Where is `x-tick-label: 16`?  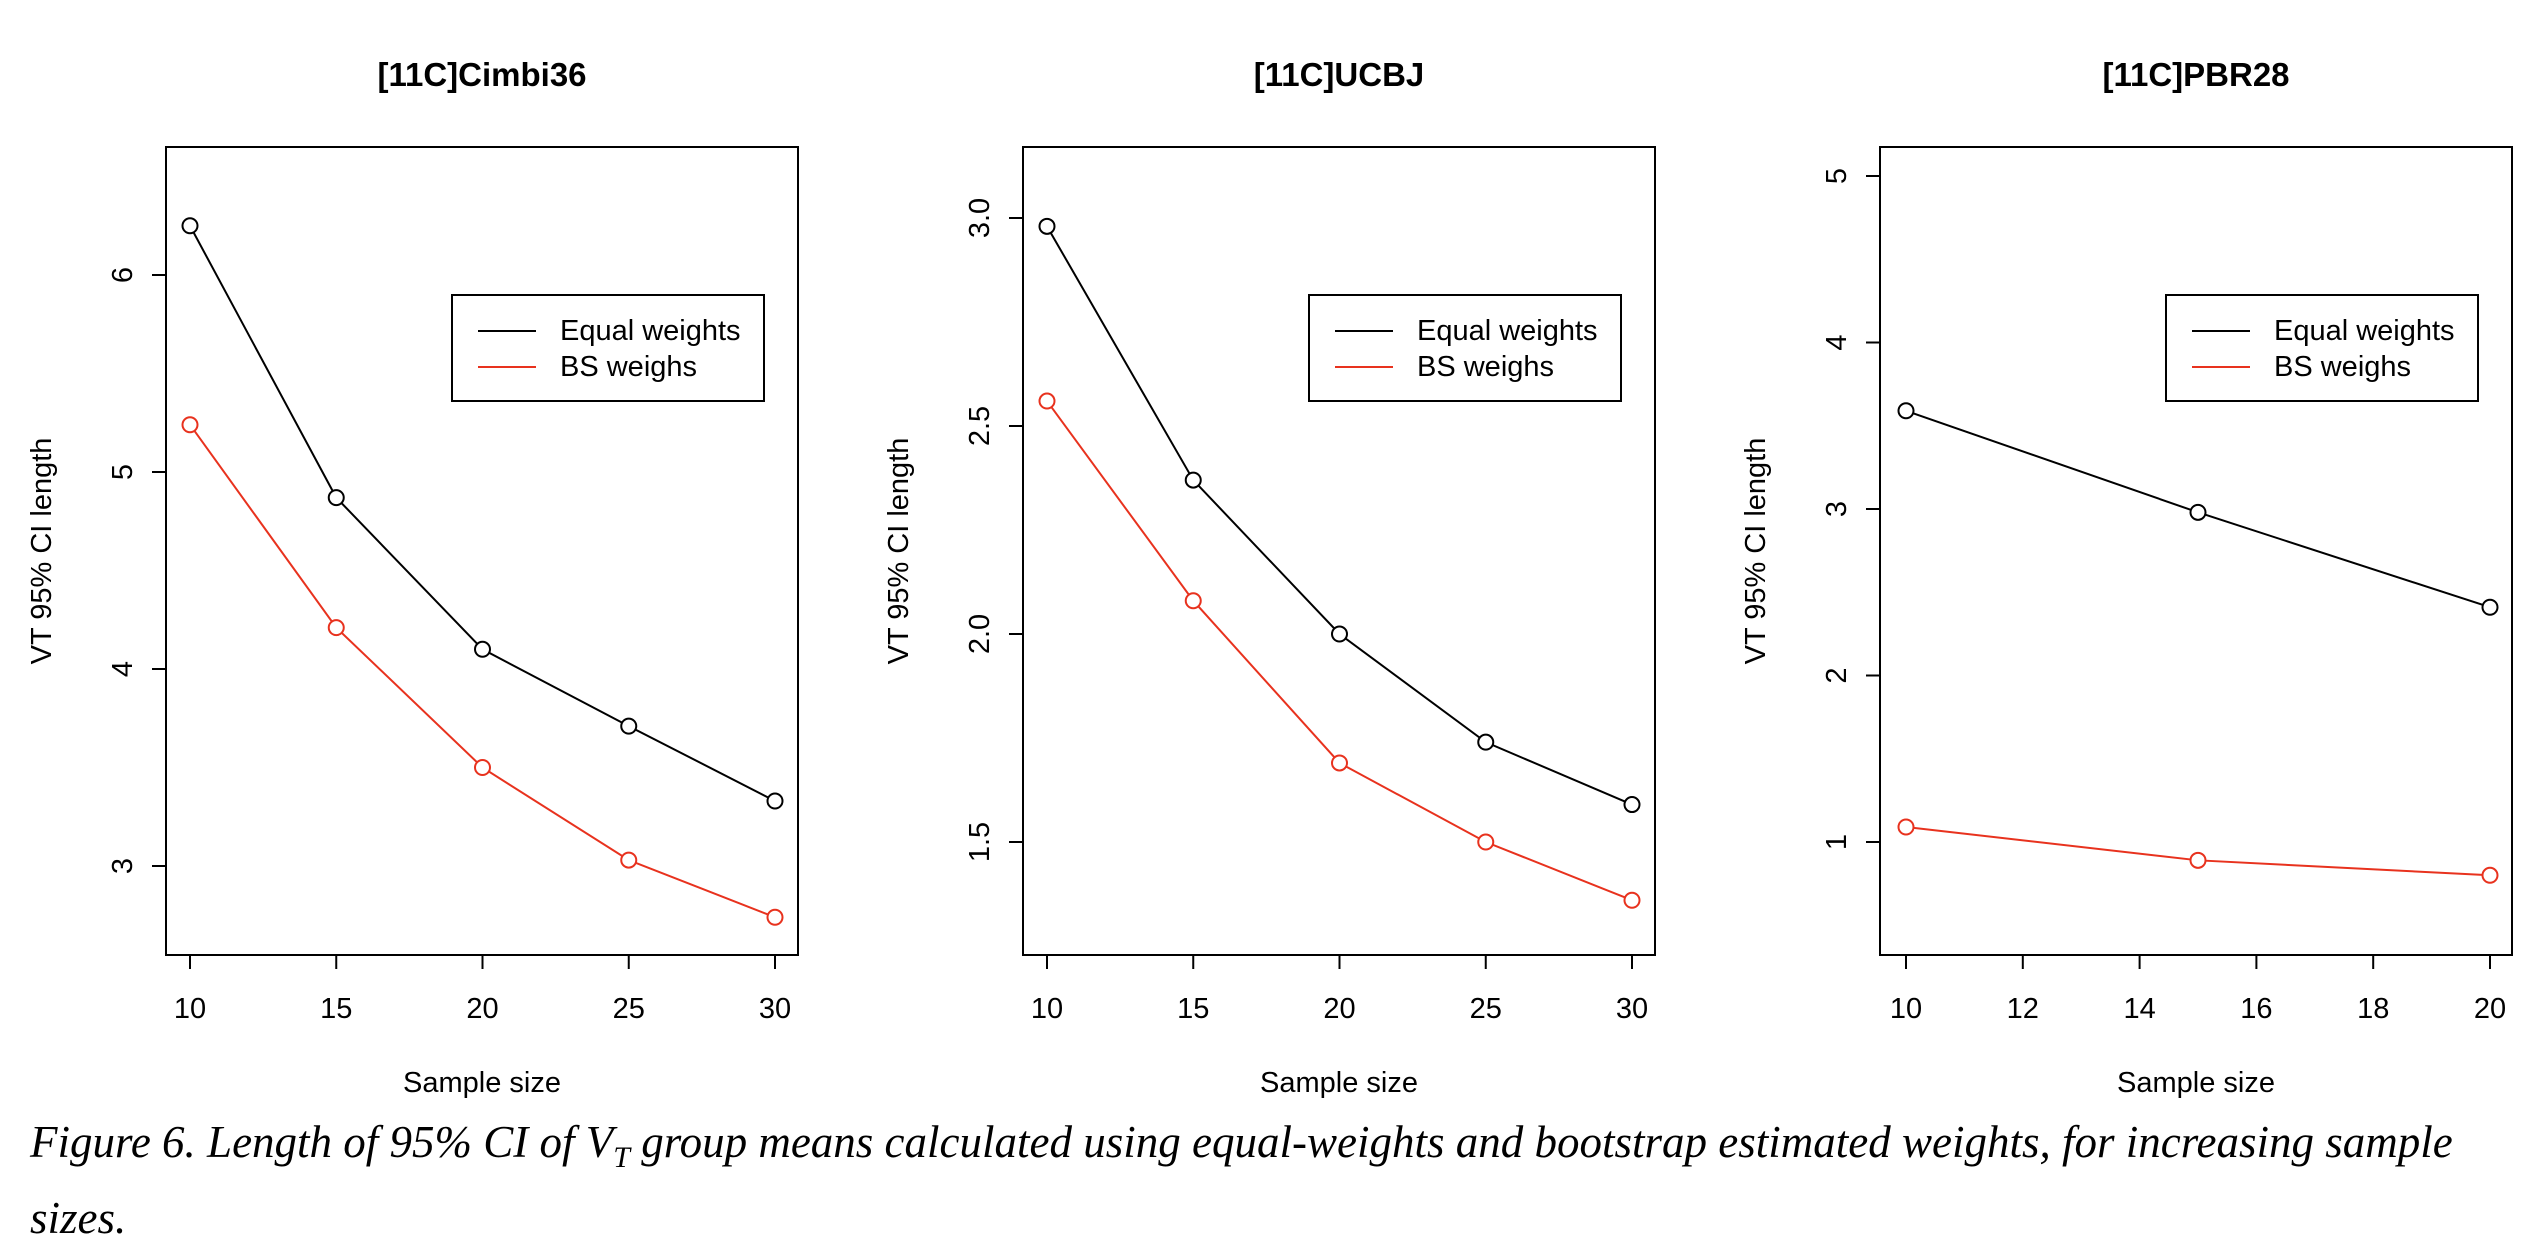 x-tick-label: 16 is located at coordinates (2256, 1009).